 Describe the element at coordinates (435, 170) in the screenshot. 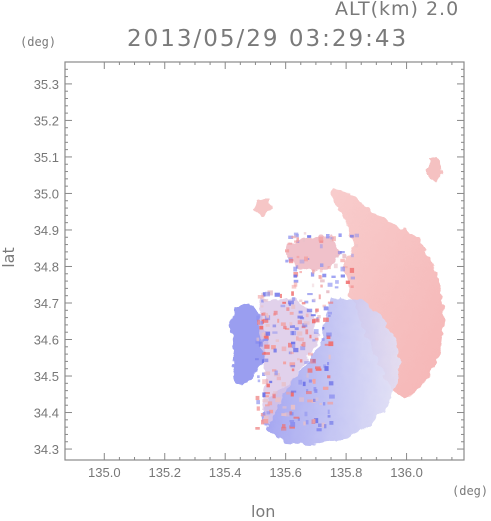

I see `northeast-cell` at that location.